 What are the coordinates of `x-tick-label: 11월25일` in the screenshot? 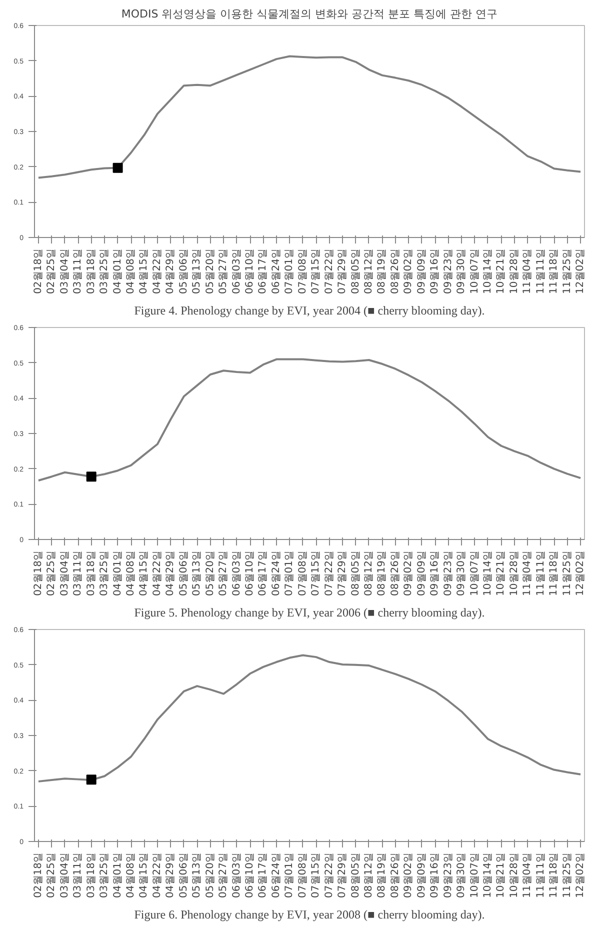 It's located at (567, 271).